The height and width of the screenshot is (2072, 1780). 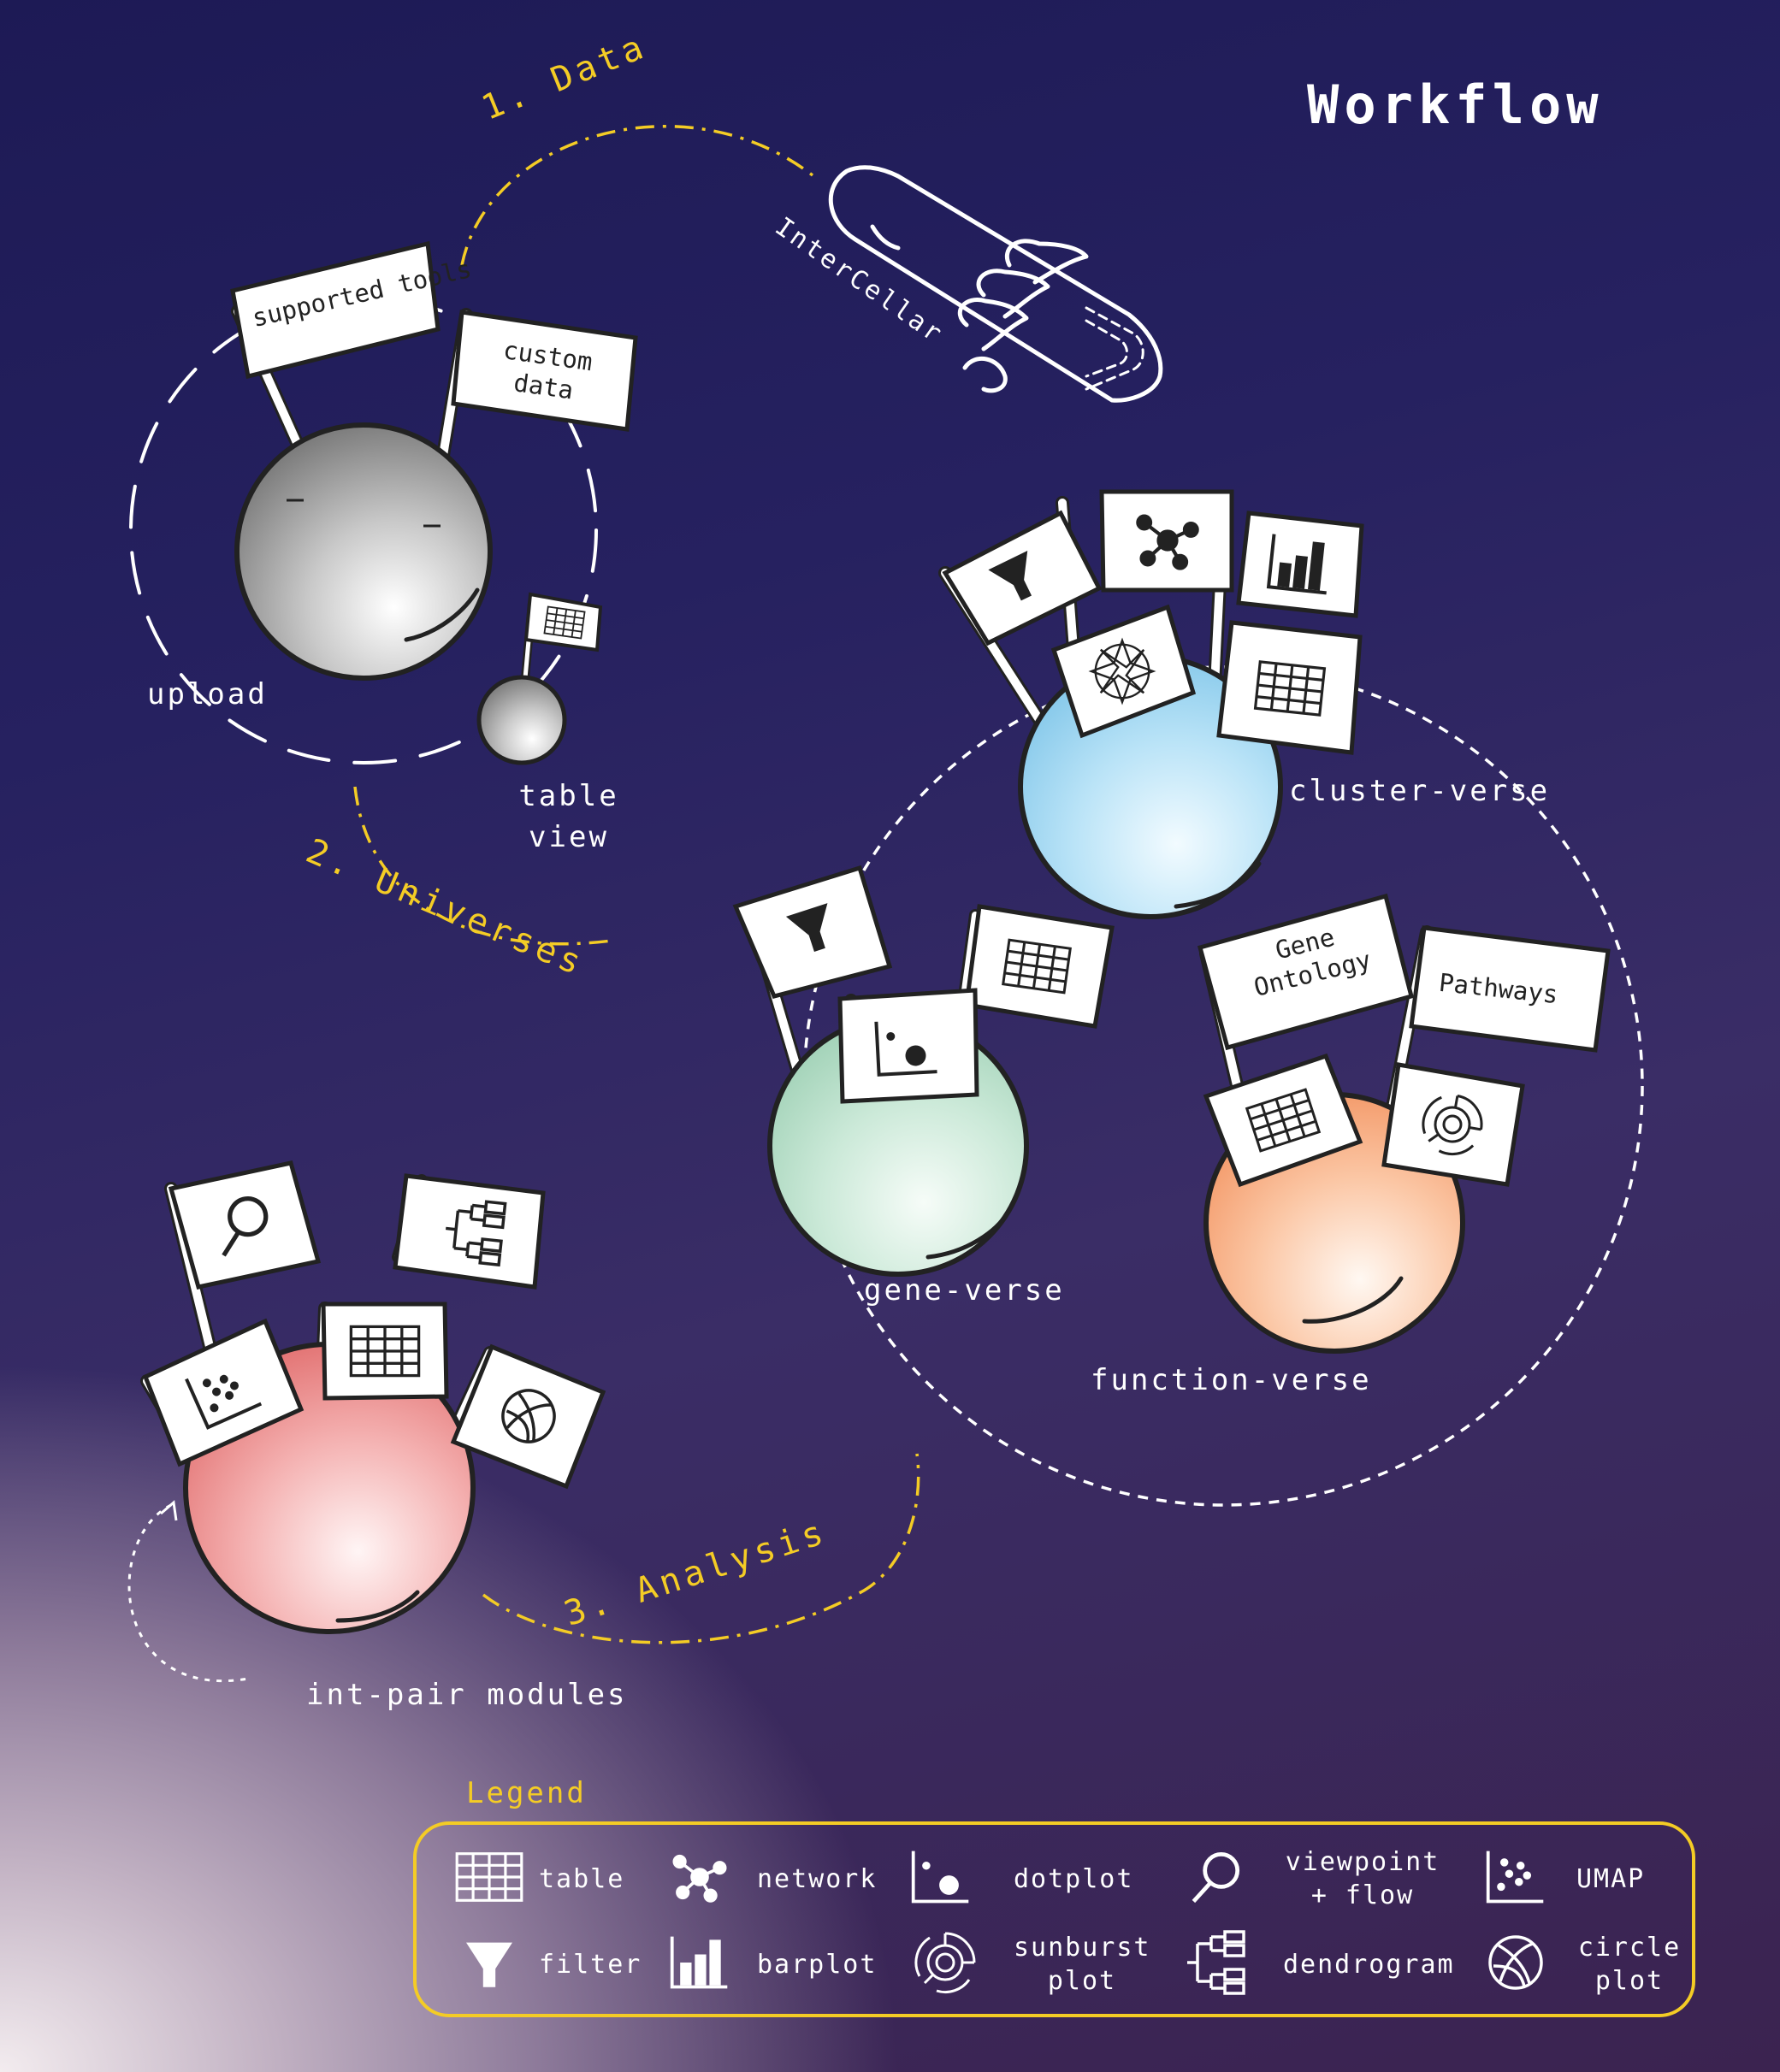 I want to click on flag-supported-tools, so click(x=335, y=310).